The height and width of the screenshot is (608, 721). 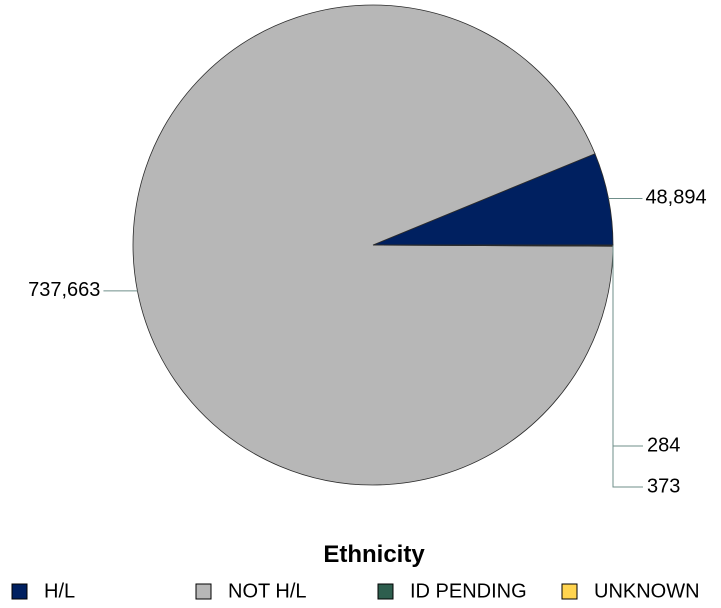 What do you see at coordinates (385, 591) in the screenshot?
I see `legend-swatch-id-pending` at bounding box center [385, 591].